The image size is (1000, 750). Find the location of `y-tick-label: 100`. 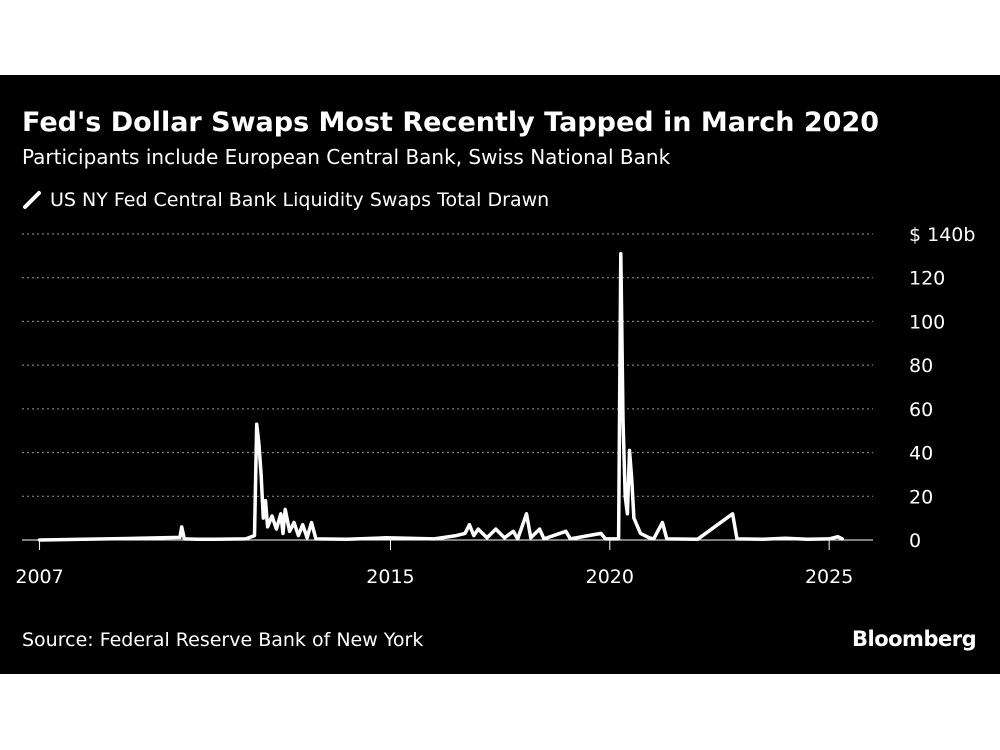

y-tick-label: 100 is located at coordinates (927, 322).